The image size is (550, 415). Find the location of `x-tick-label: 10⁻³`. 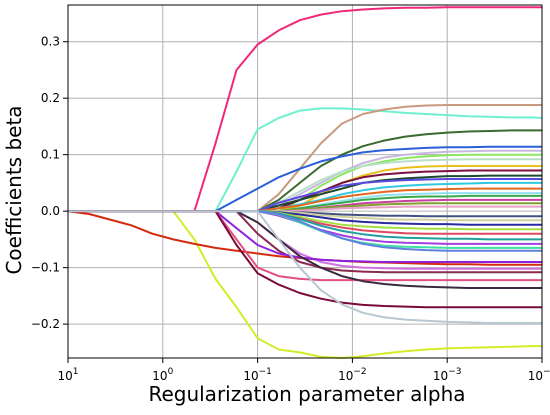

x-tick-label: 10⁻³ is located at coordinates (447, 375).